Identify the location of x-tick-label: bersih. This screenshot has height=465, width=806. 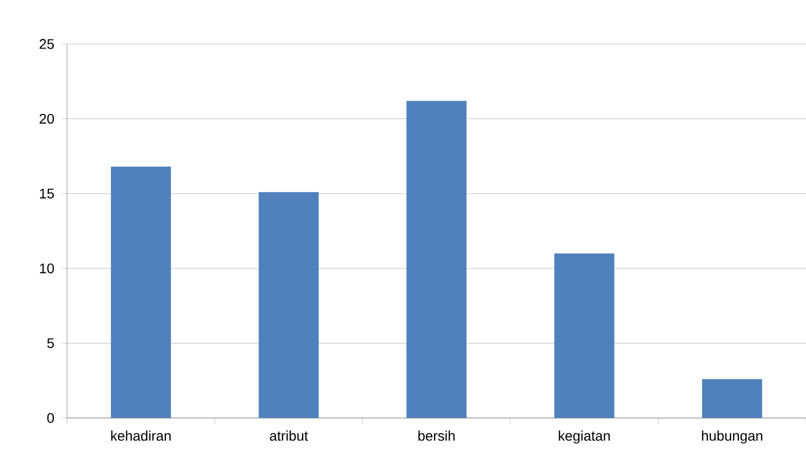
(436, 435).